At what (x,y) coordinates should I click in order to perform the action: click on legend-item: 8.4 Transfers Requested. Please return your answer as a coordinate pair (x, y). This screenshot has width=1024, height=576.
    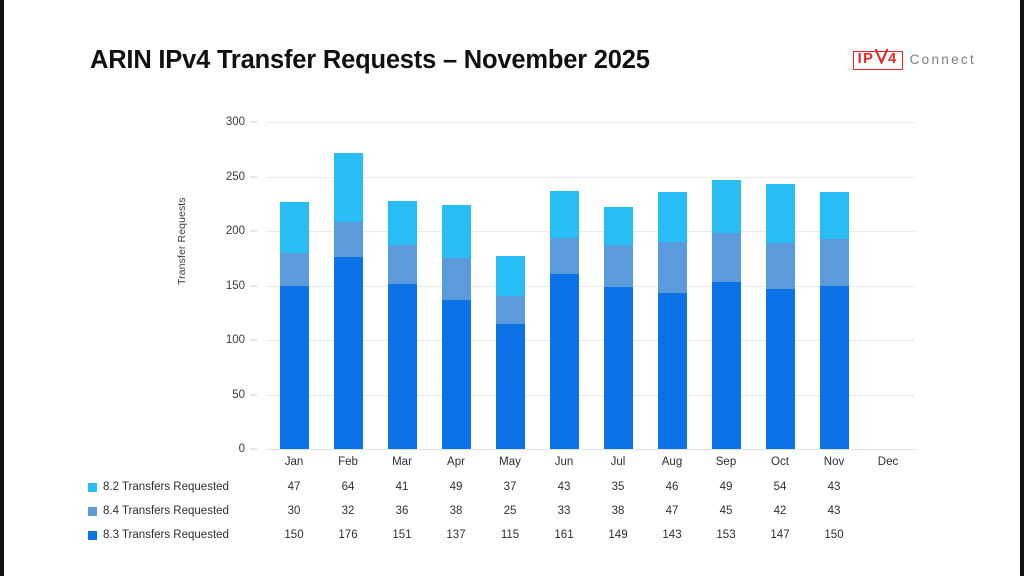
    Looking at the image, I should click on (158, 511).